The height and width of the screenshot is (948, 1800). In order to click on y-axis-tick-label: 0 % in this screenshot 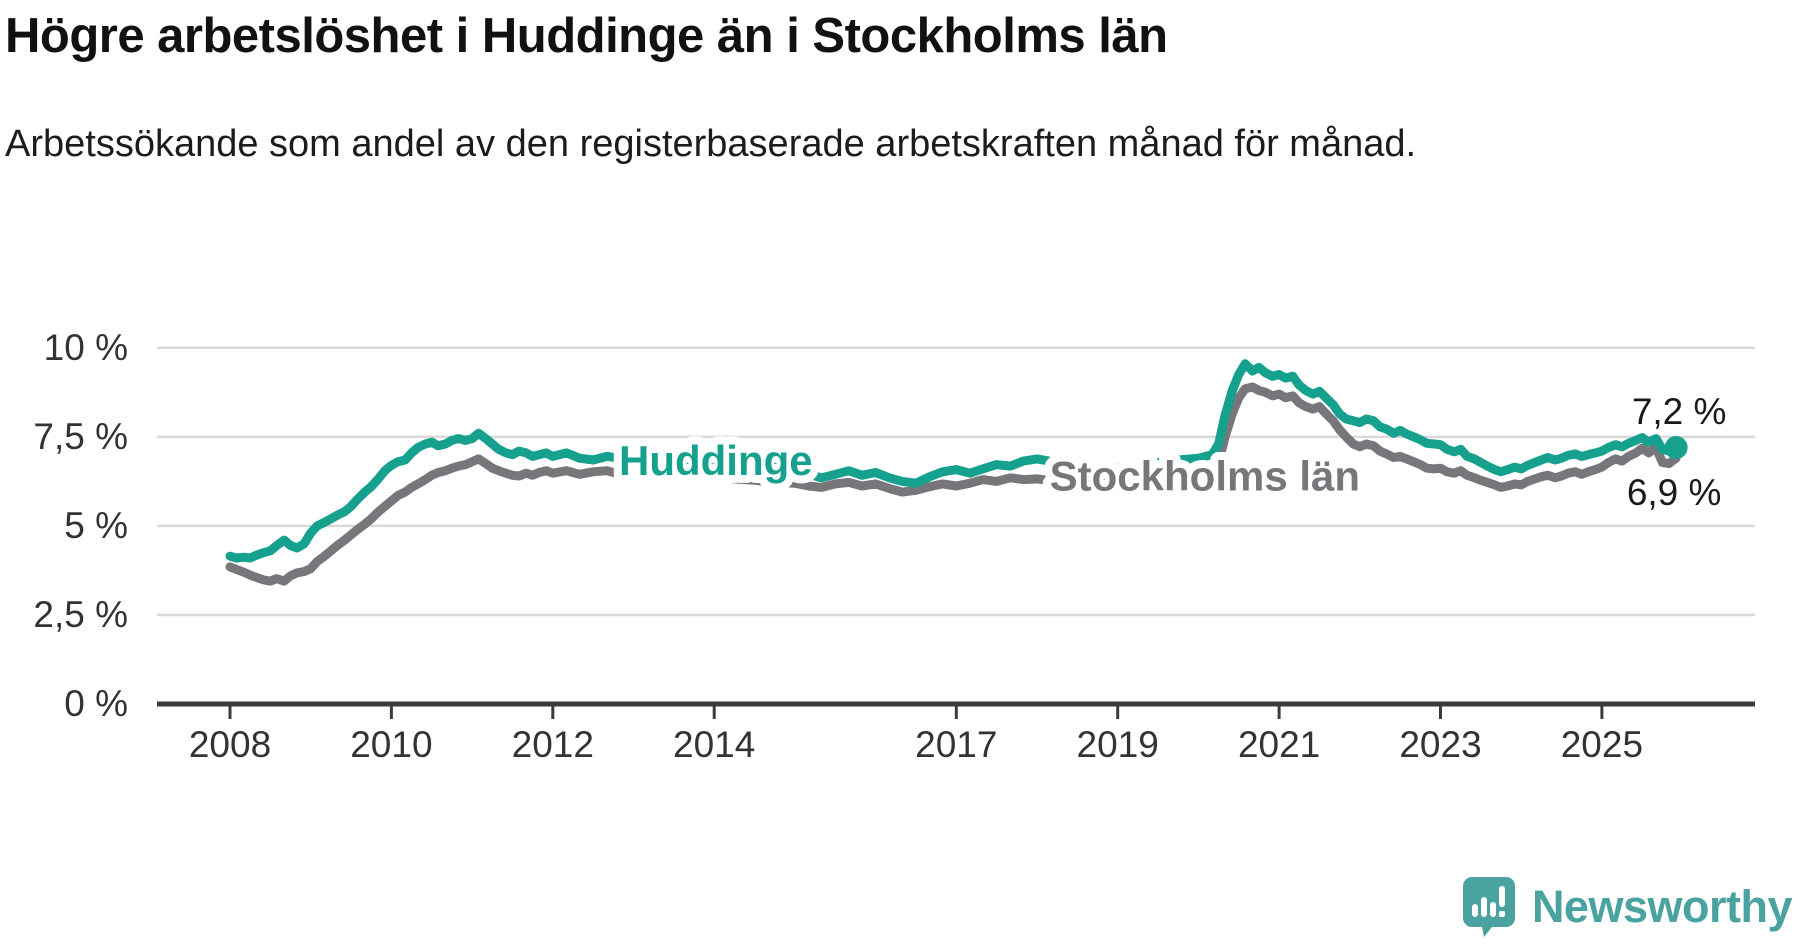, I will do `click(96, 703)`.